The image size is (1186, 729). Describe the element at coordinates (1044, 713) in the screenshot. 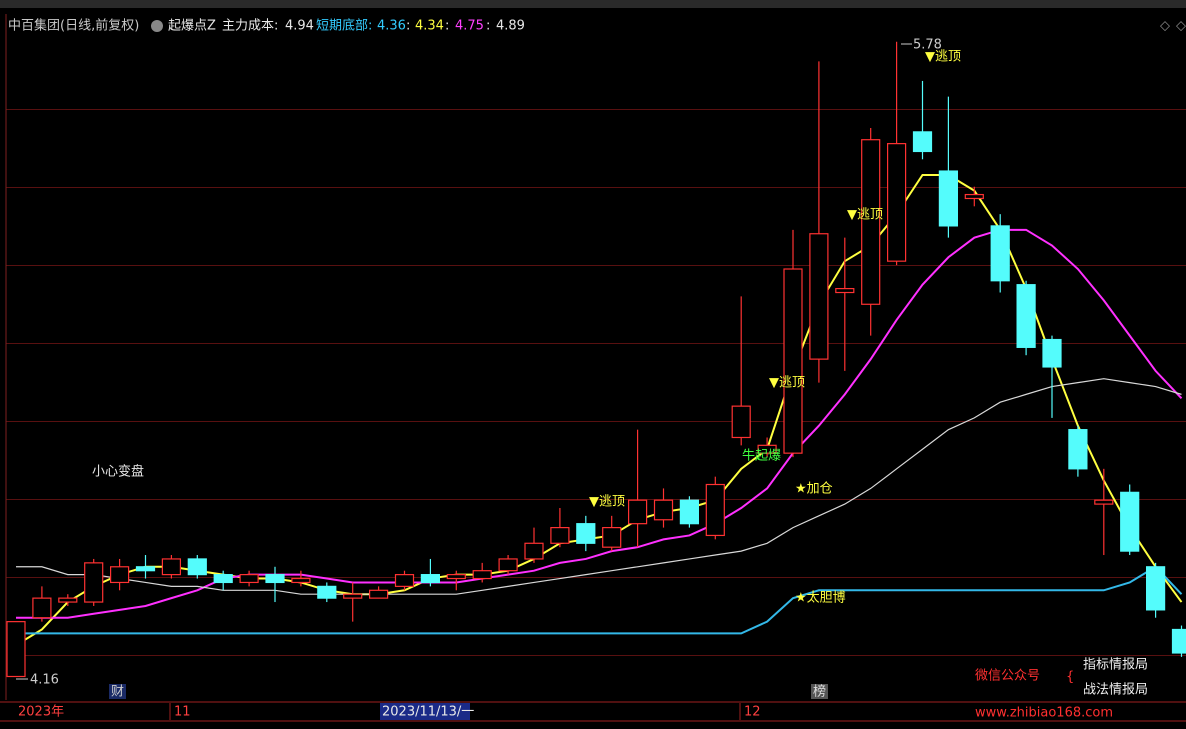

I see `watermark-url: www.zhibiao168.com` at that location.